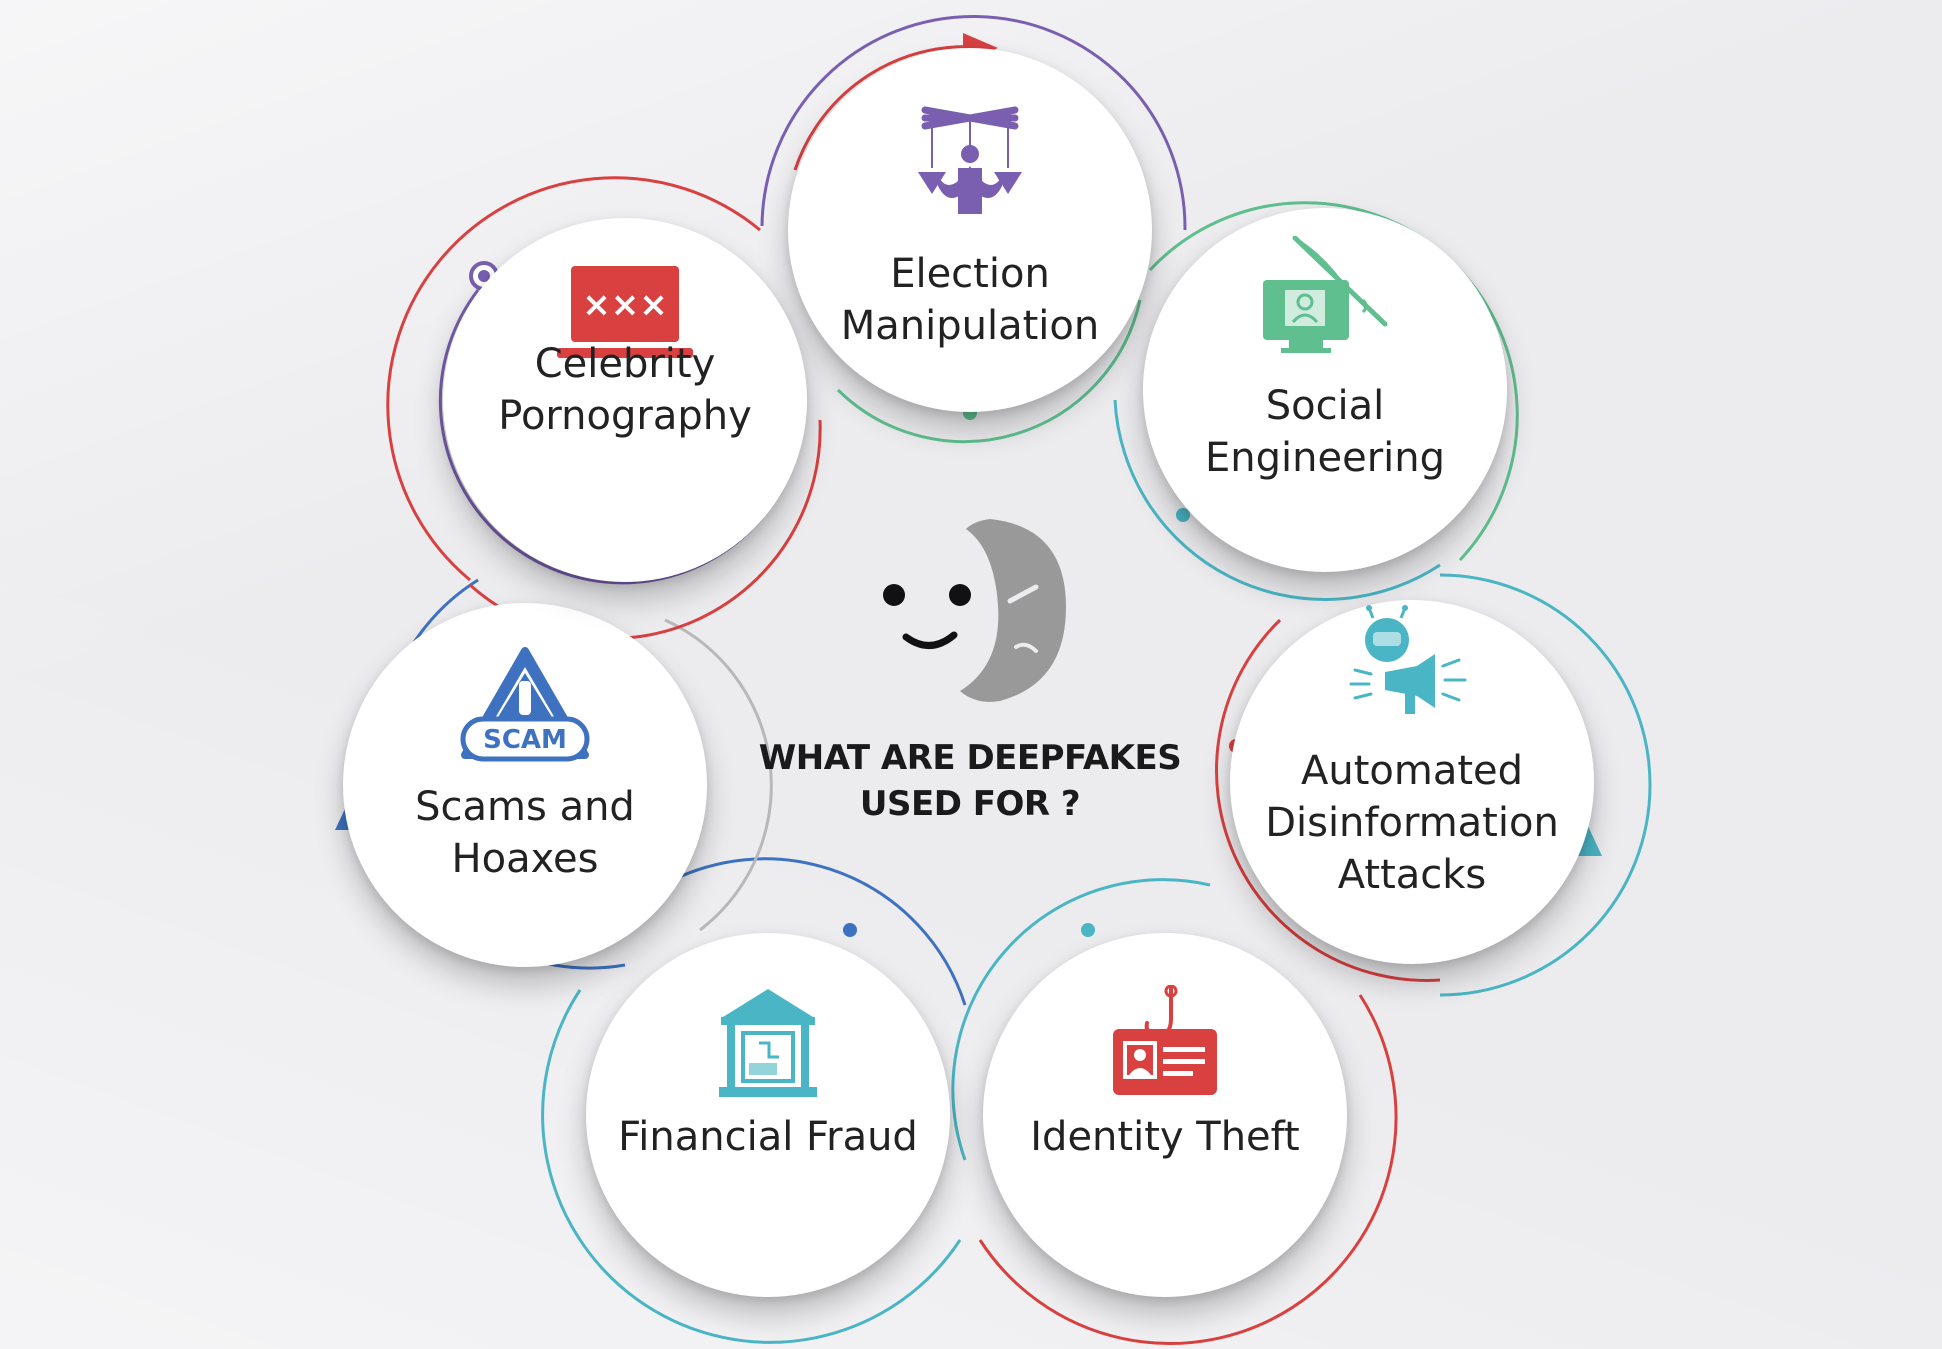  I want to click on node-financial-fraud: Financial Fraud, so click(768, 1115).